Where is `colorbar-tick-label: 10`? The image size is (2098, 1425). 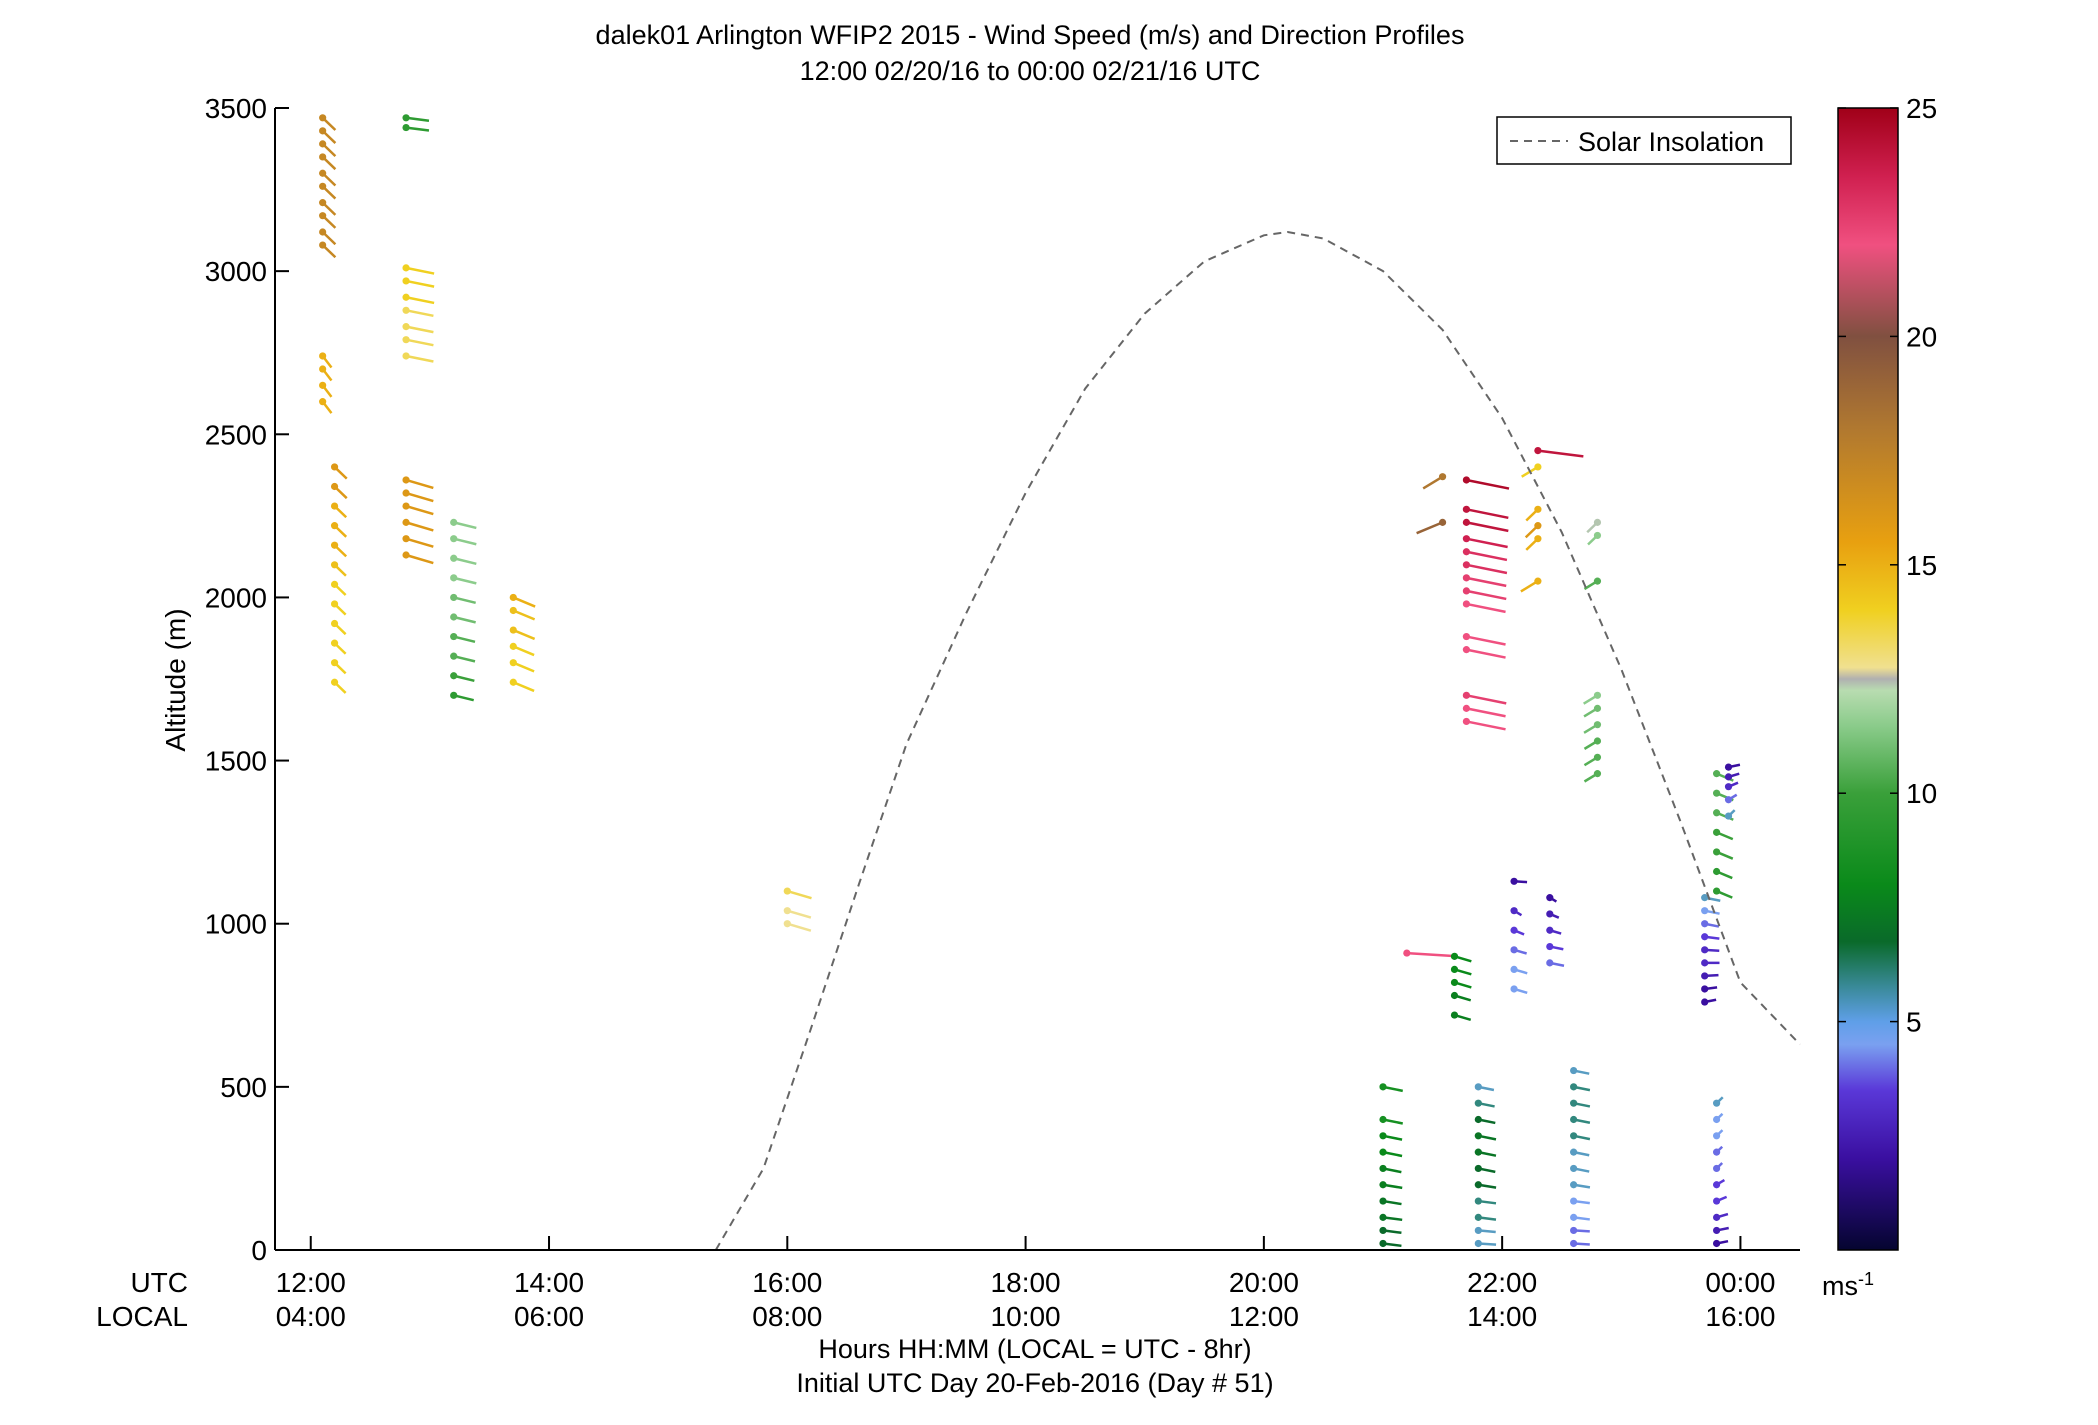
colorbar-tick-label: 10 is located at coordinates (1921, 793).